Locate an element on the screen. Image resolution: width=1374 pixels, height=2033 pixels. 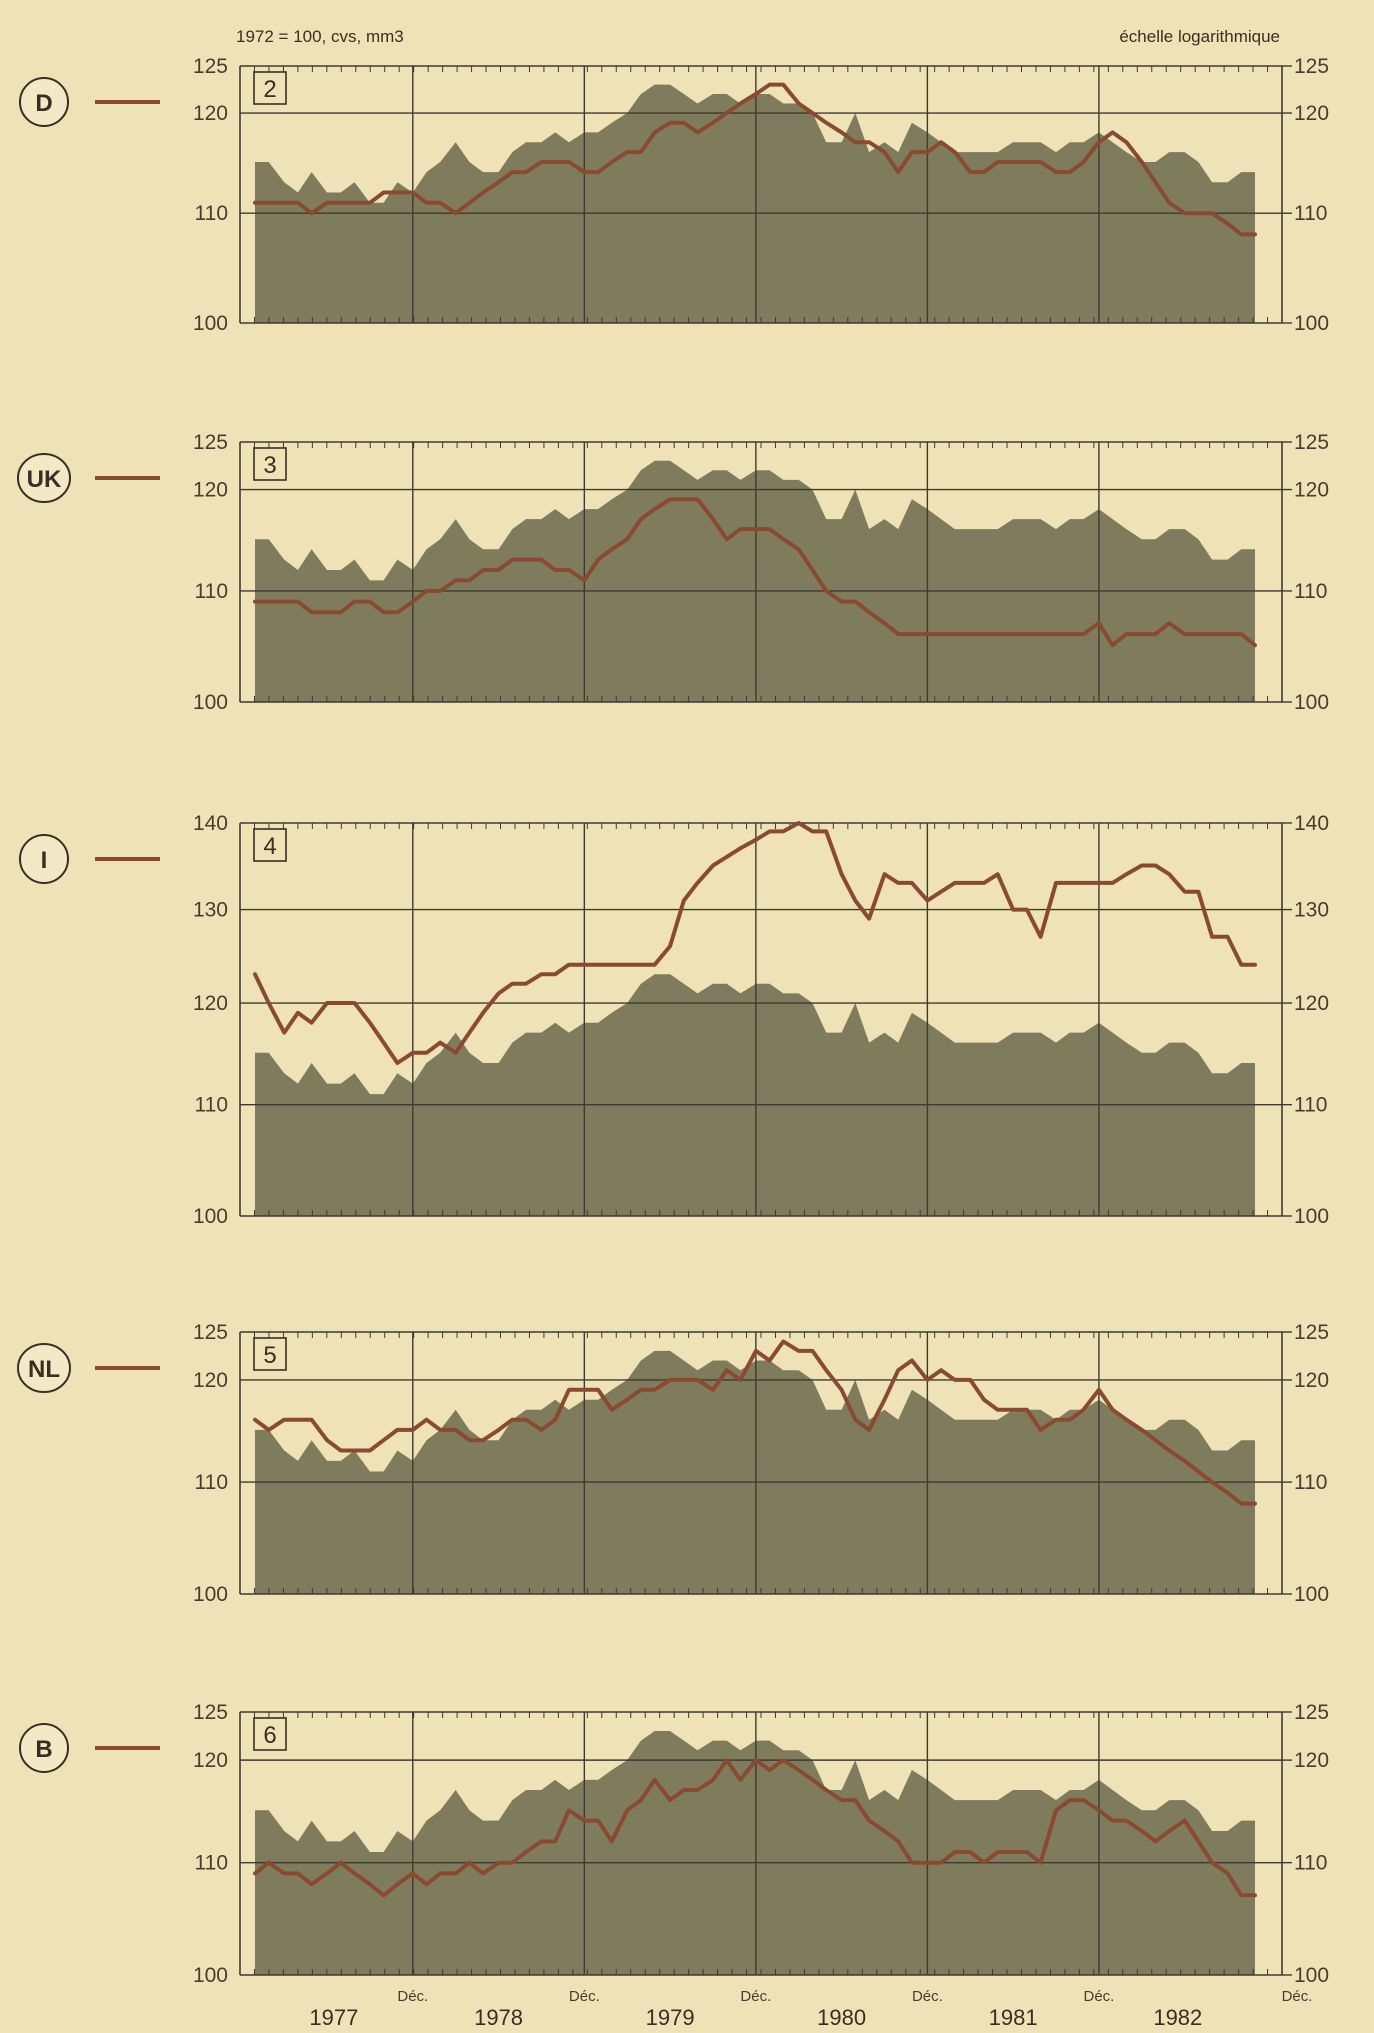
area-series-NL is located at coordinates (755, 1472).